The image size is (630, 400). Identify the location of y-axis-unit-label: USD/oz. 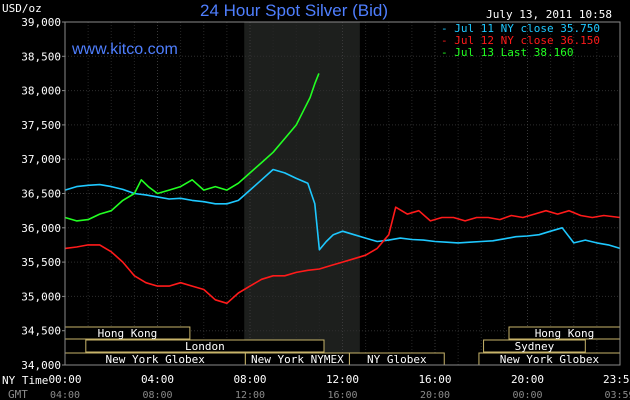
(22, 8).